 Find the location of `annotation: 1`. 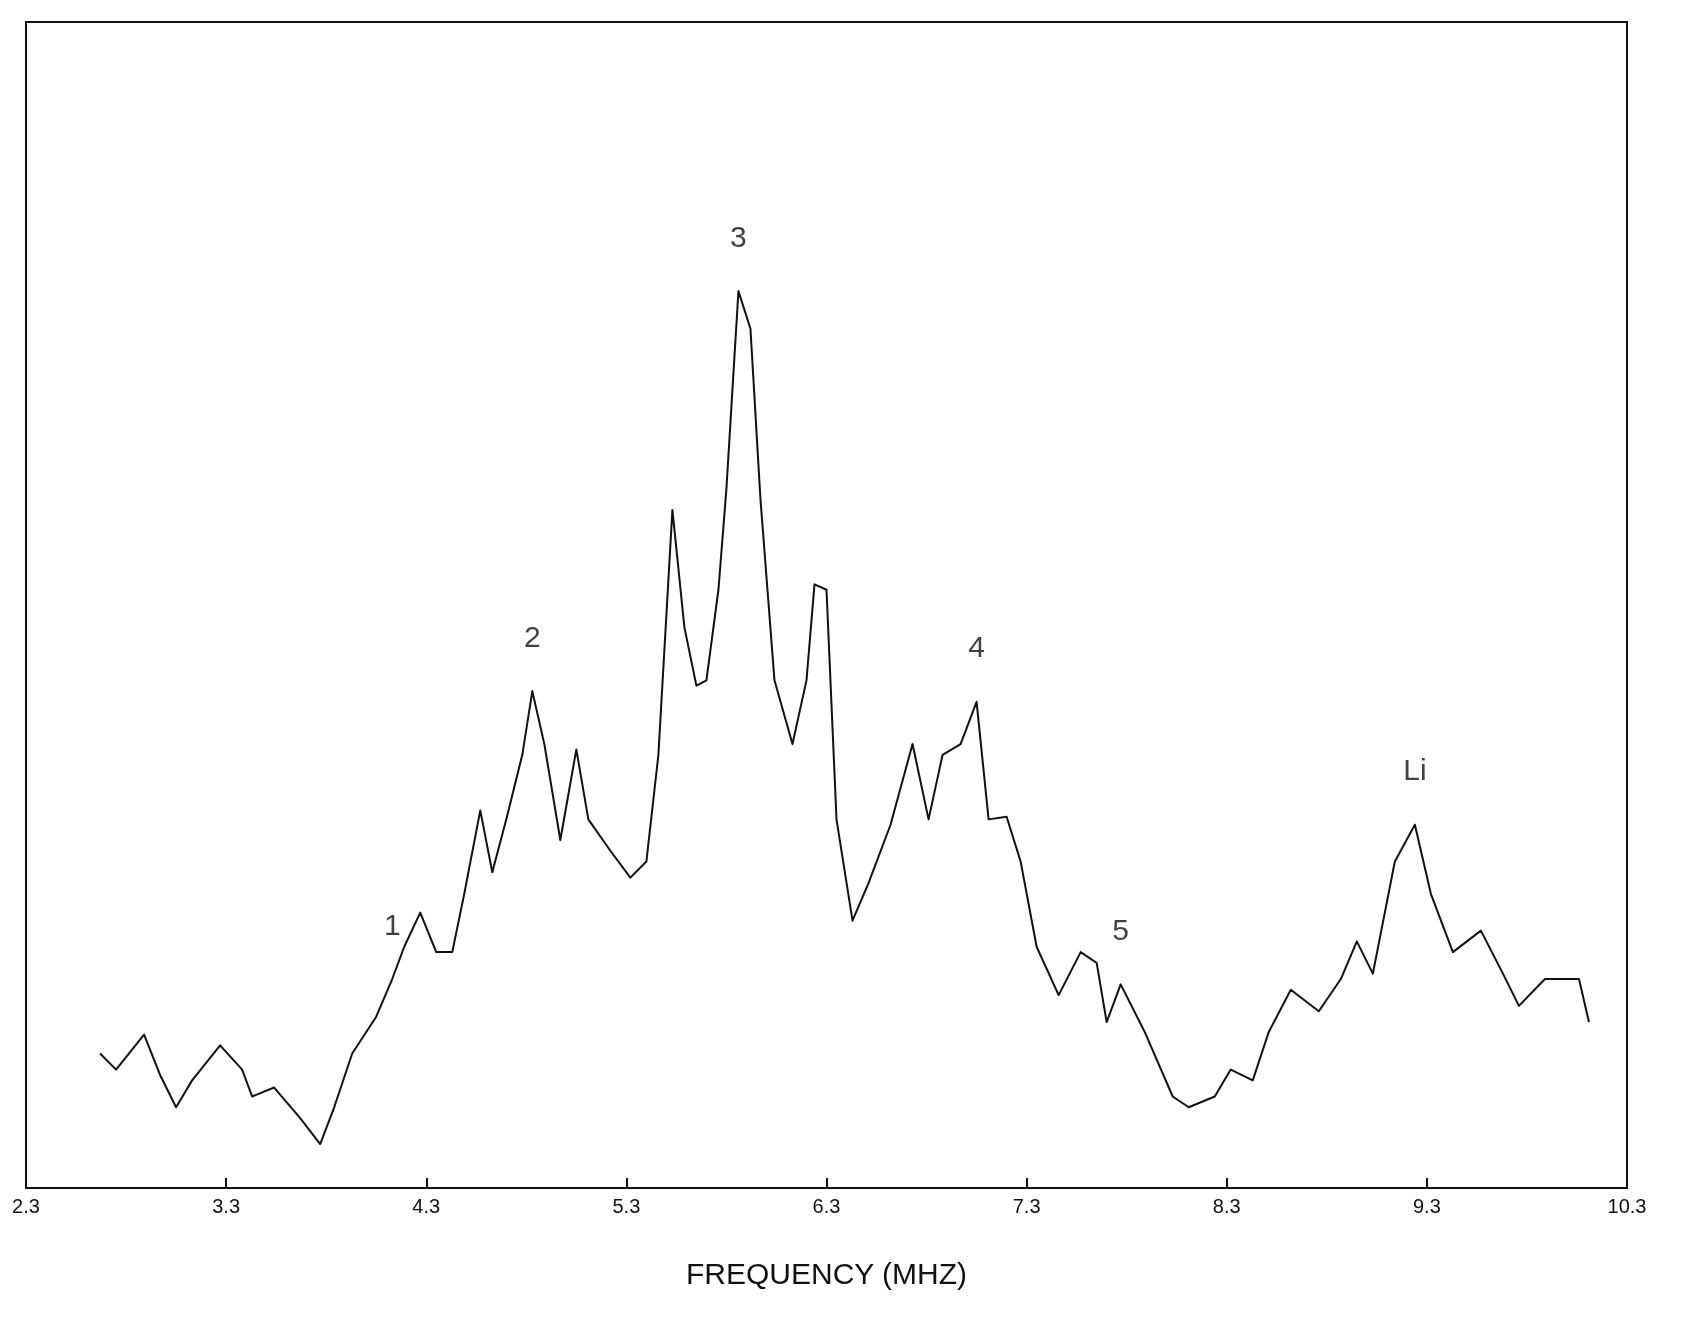

annotation: 1 is located at coordinates (392, 924).